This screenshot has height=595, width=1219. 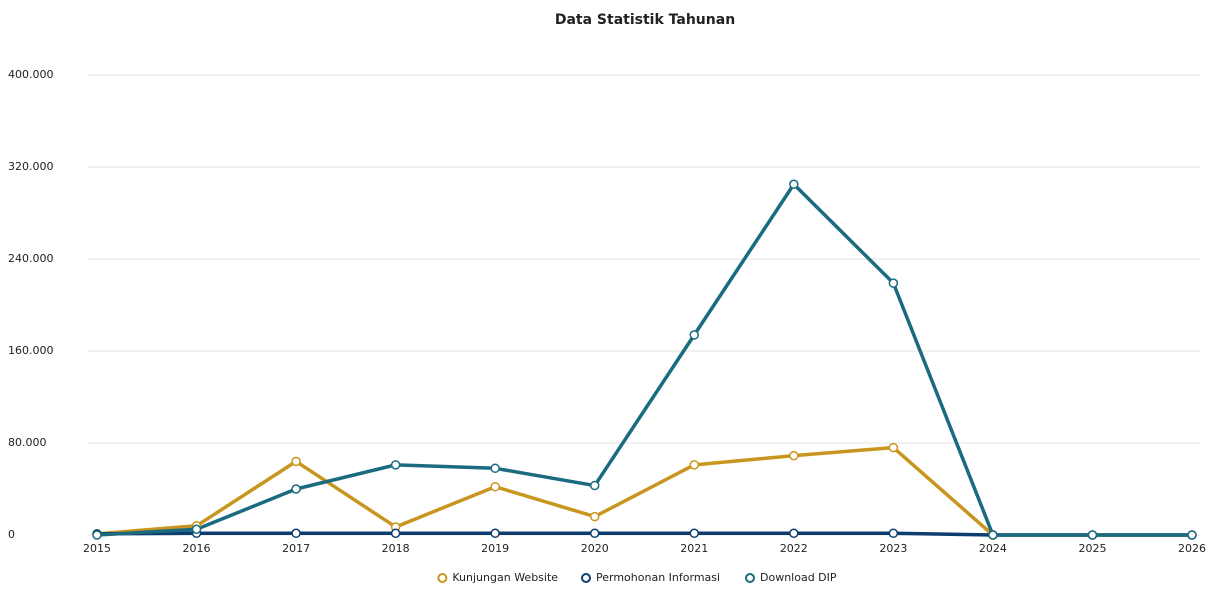 I want to click on legend-item: Kunjungan Website, so click(x=497, y=577).